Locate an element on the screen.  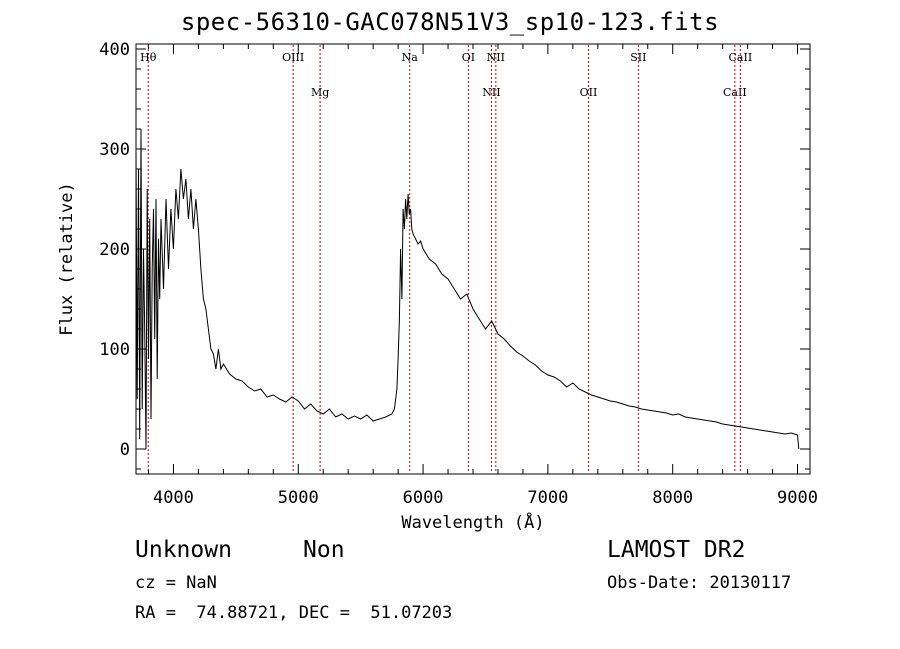
reference-line-label: Na is located at coordinates (410, 57).